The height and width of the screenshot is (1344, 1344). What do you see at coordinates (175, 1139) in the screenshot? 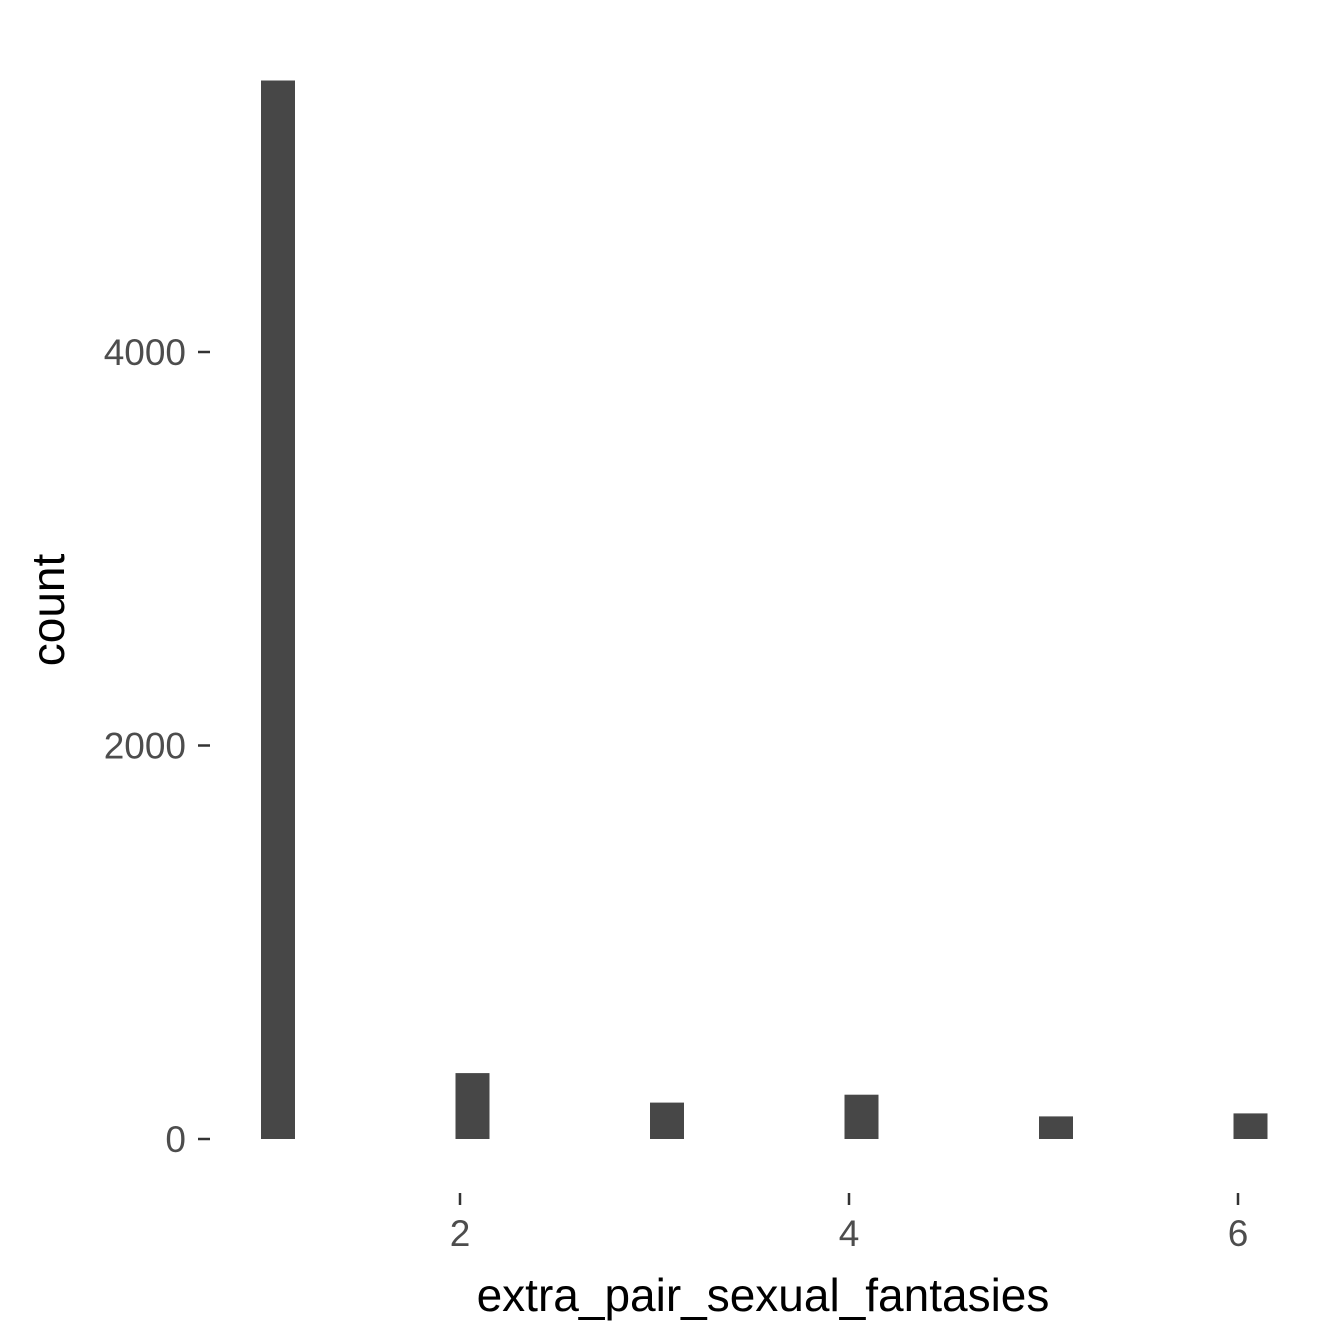
I see `y-tick-label-0: 0` at bounding box center [175, 1139].